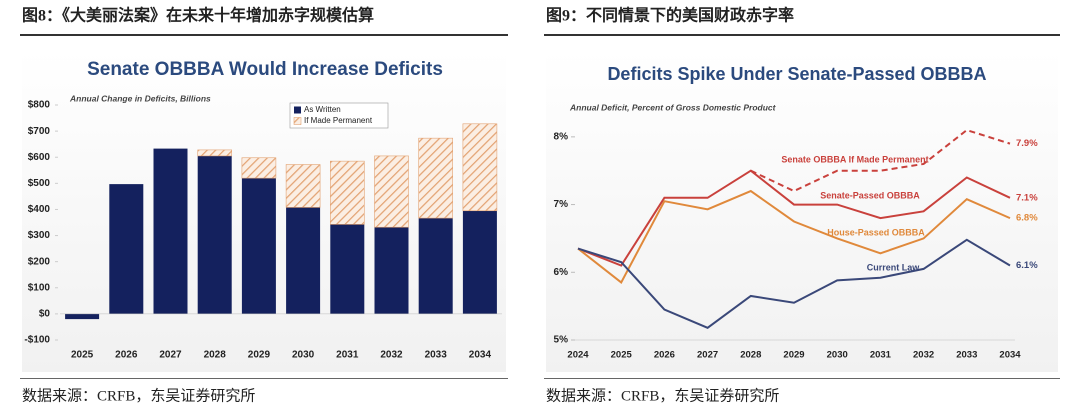 The height and width of the screenshot is (418, 1080). I want to click on y-tick-label: $100, so click(39, 287).